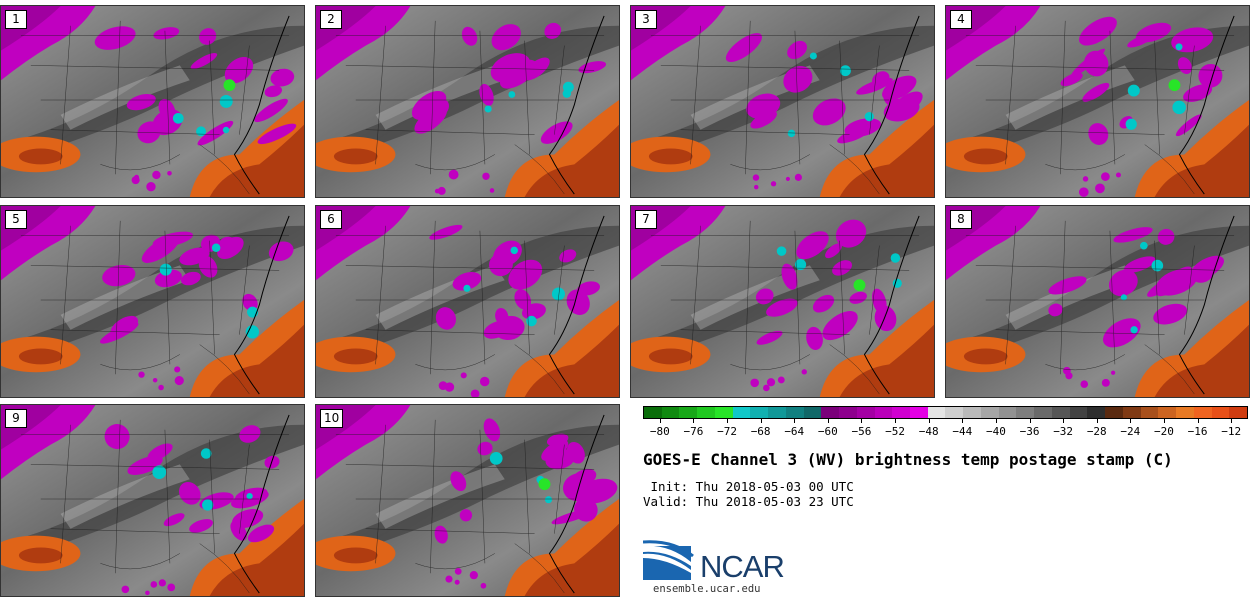  I want to click on panel-number-label: 9, so click(16, 418).